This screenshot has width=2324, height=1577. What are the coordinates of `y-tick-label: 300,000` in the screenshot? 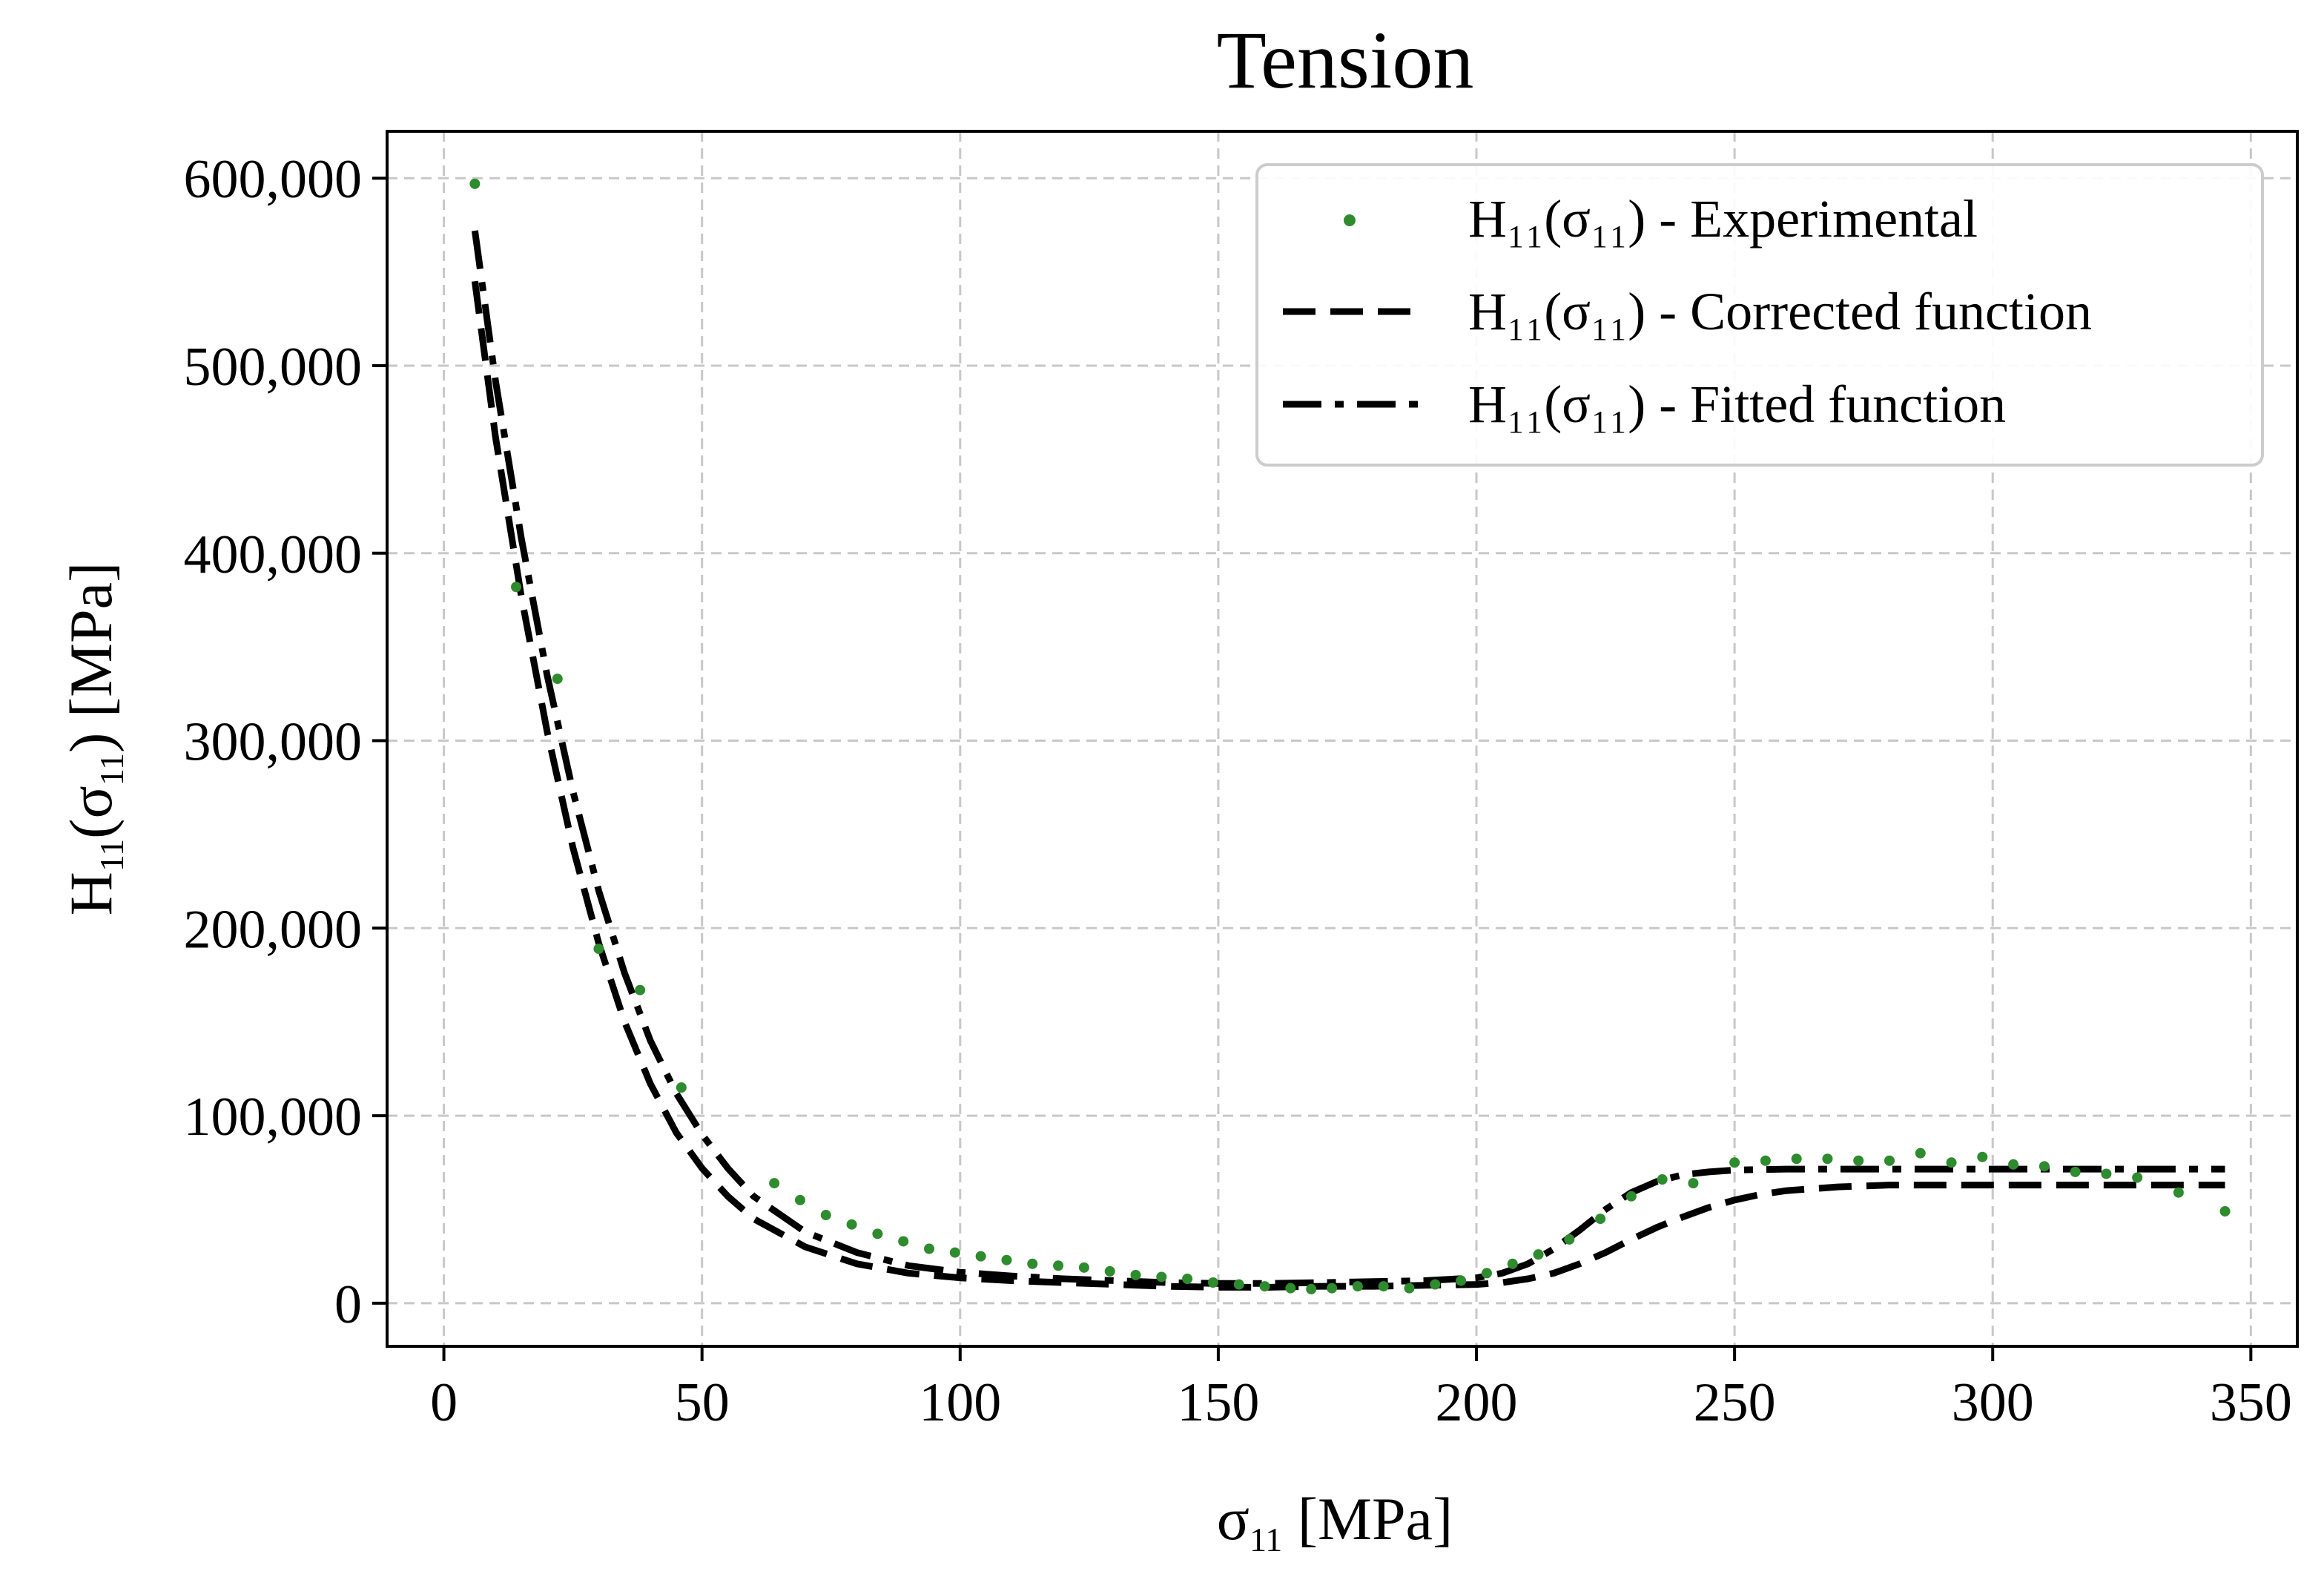 It's located at (273, 743).